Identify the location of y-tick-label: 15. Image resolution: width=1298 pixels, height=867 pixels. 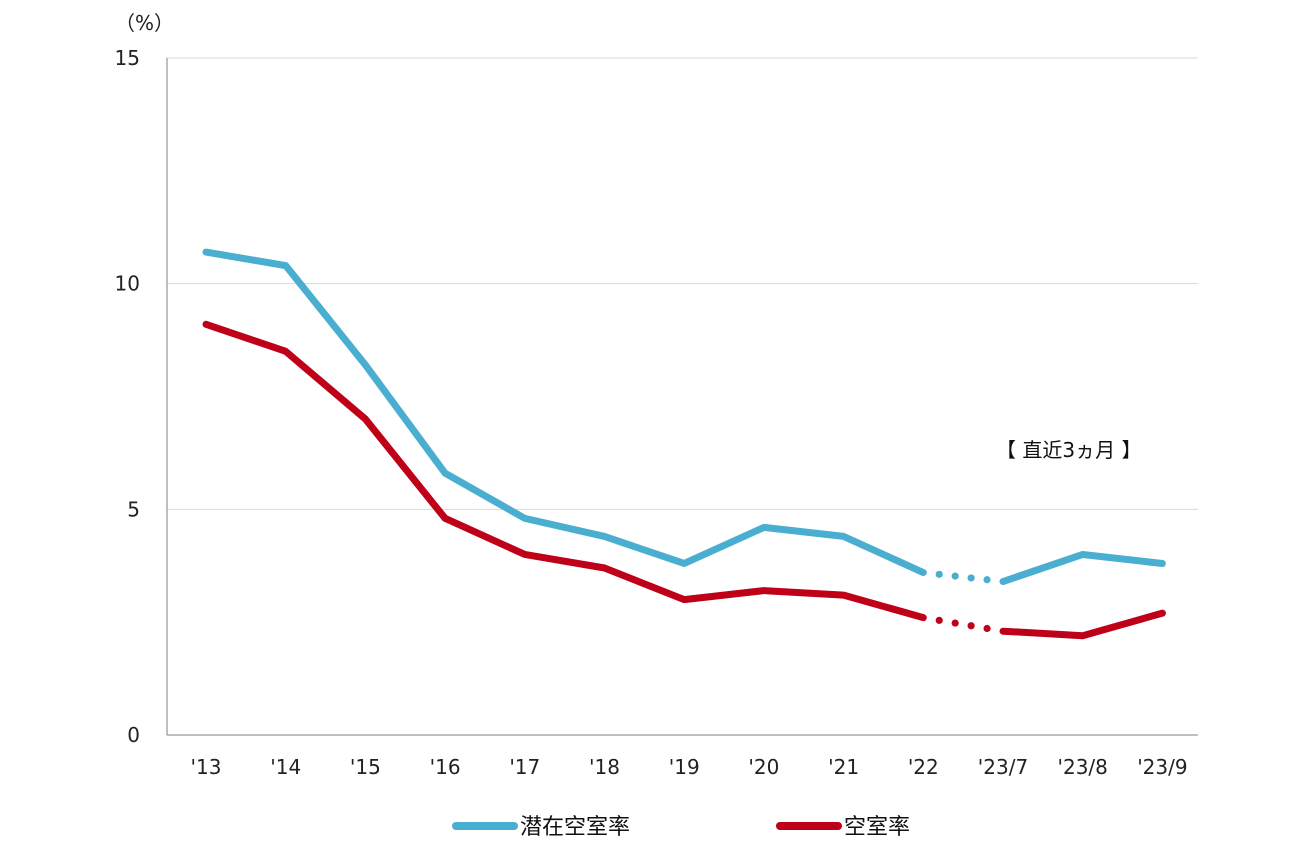
(127, 58).